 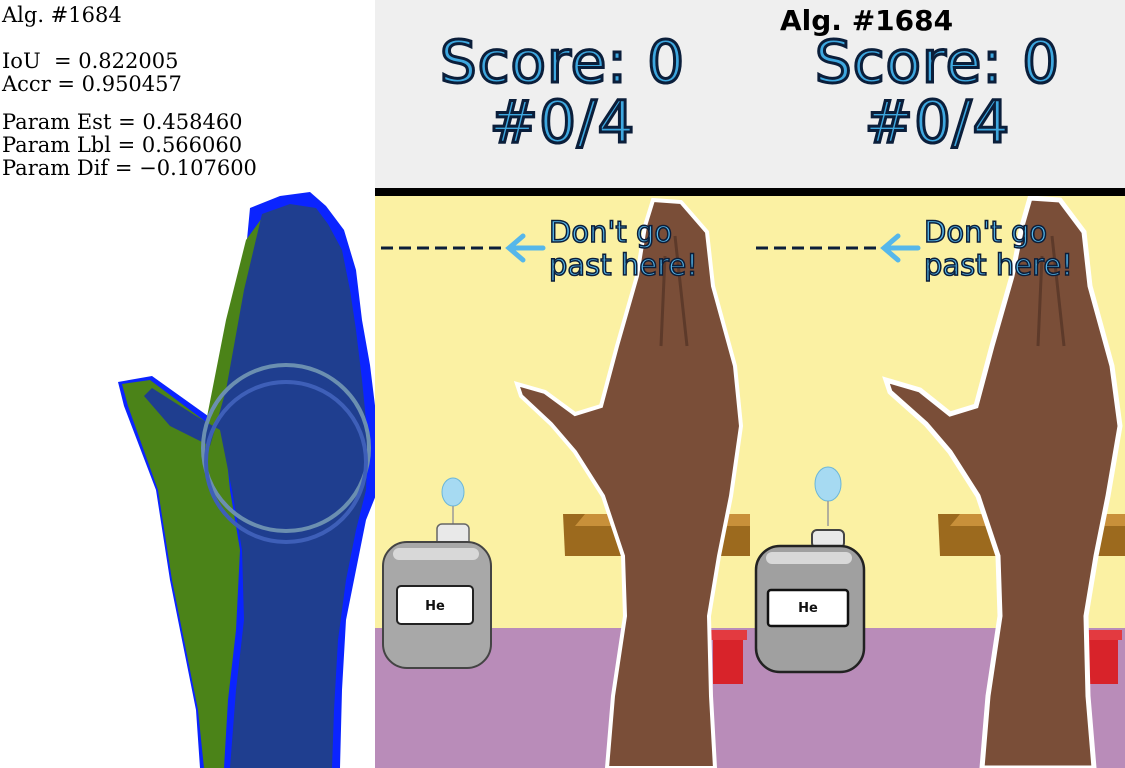 What do you see at coordinates (562, 62) in the screenshot?
I see `score-left: Score: 0` at bounding box center [562, 62].